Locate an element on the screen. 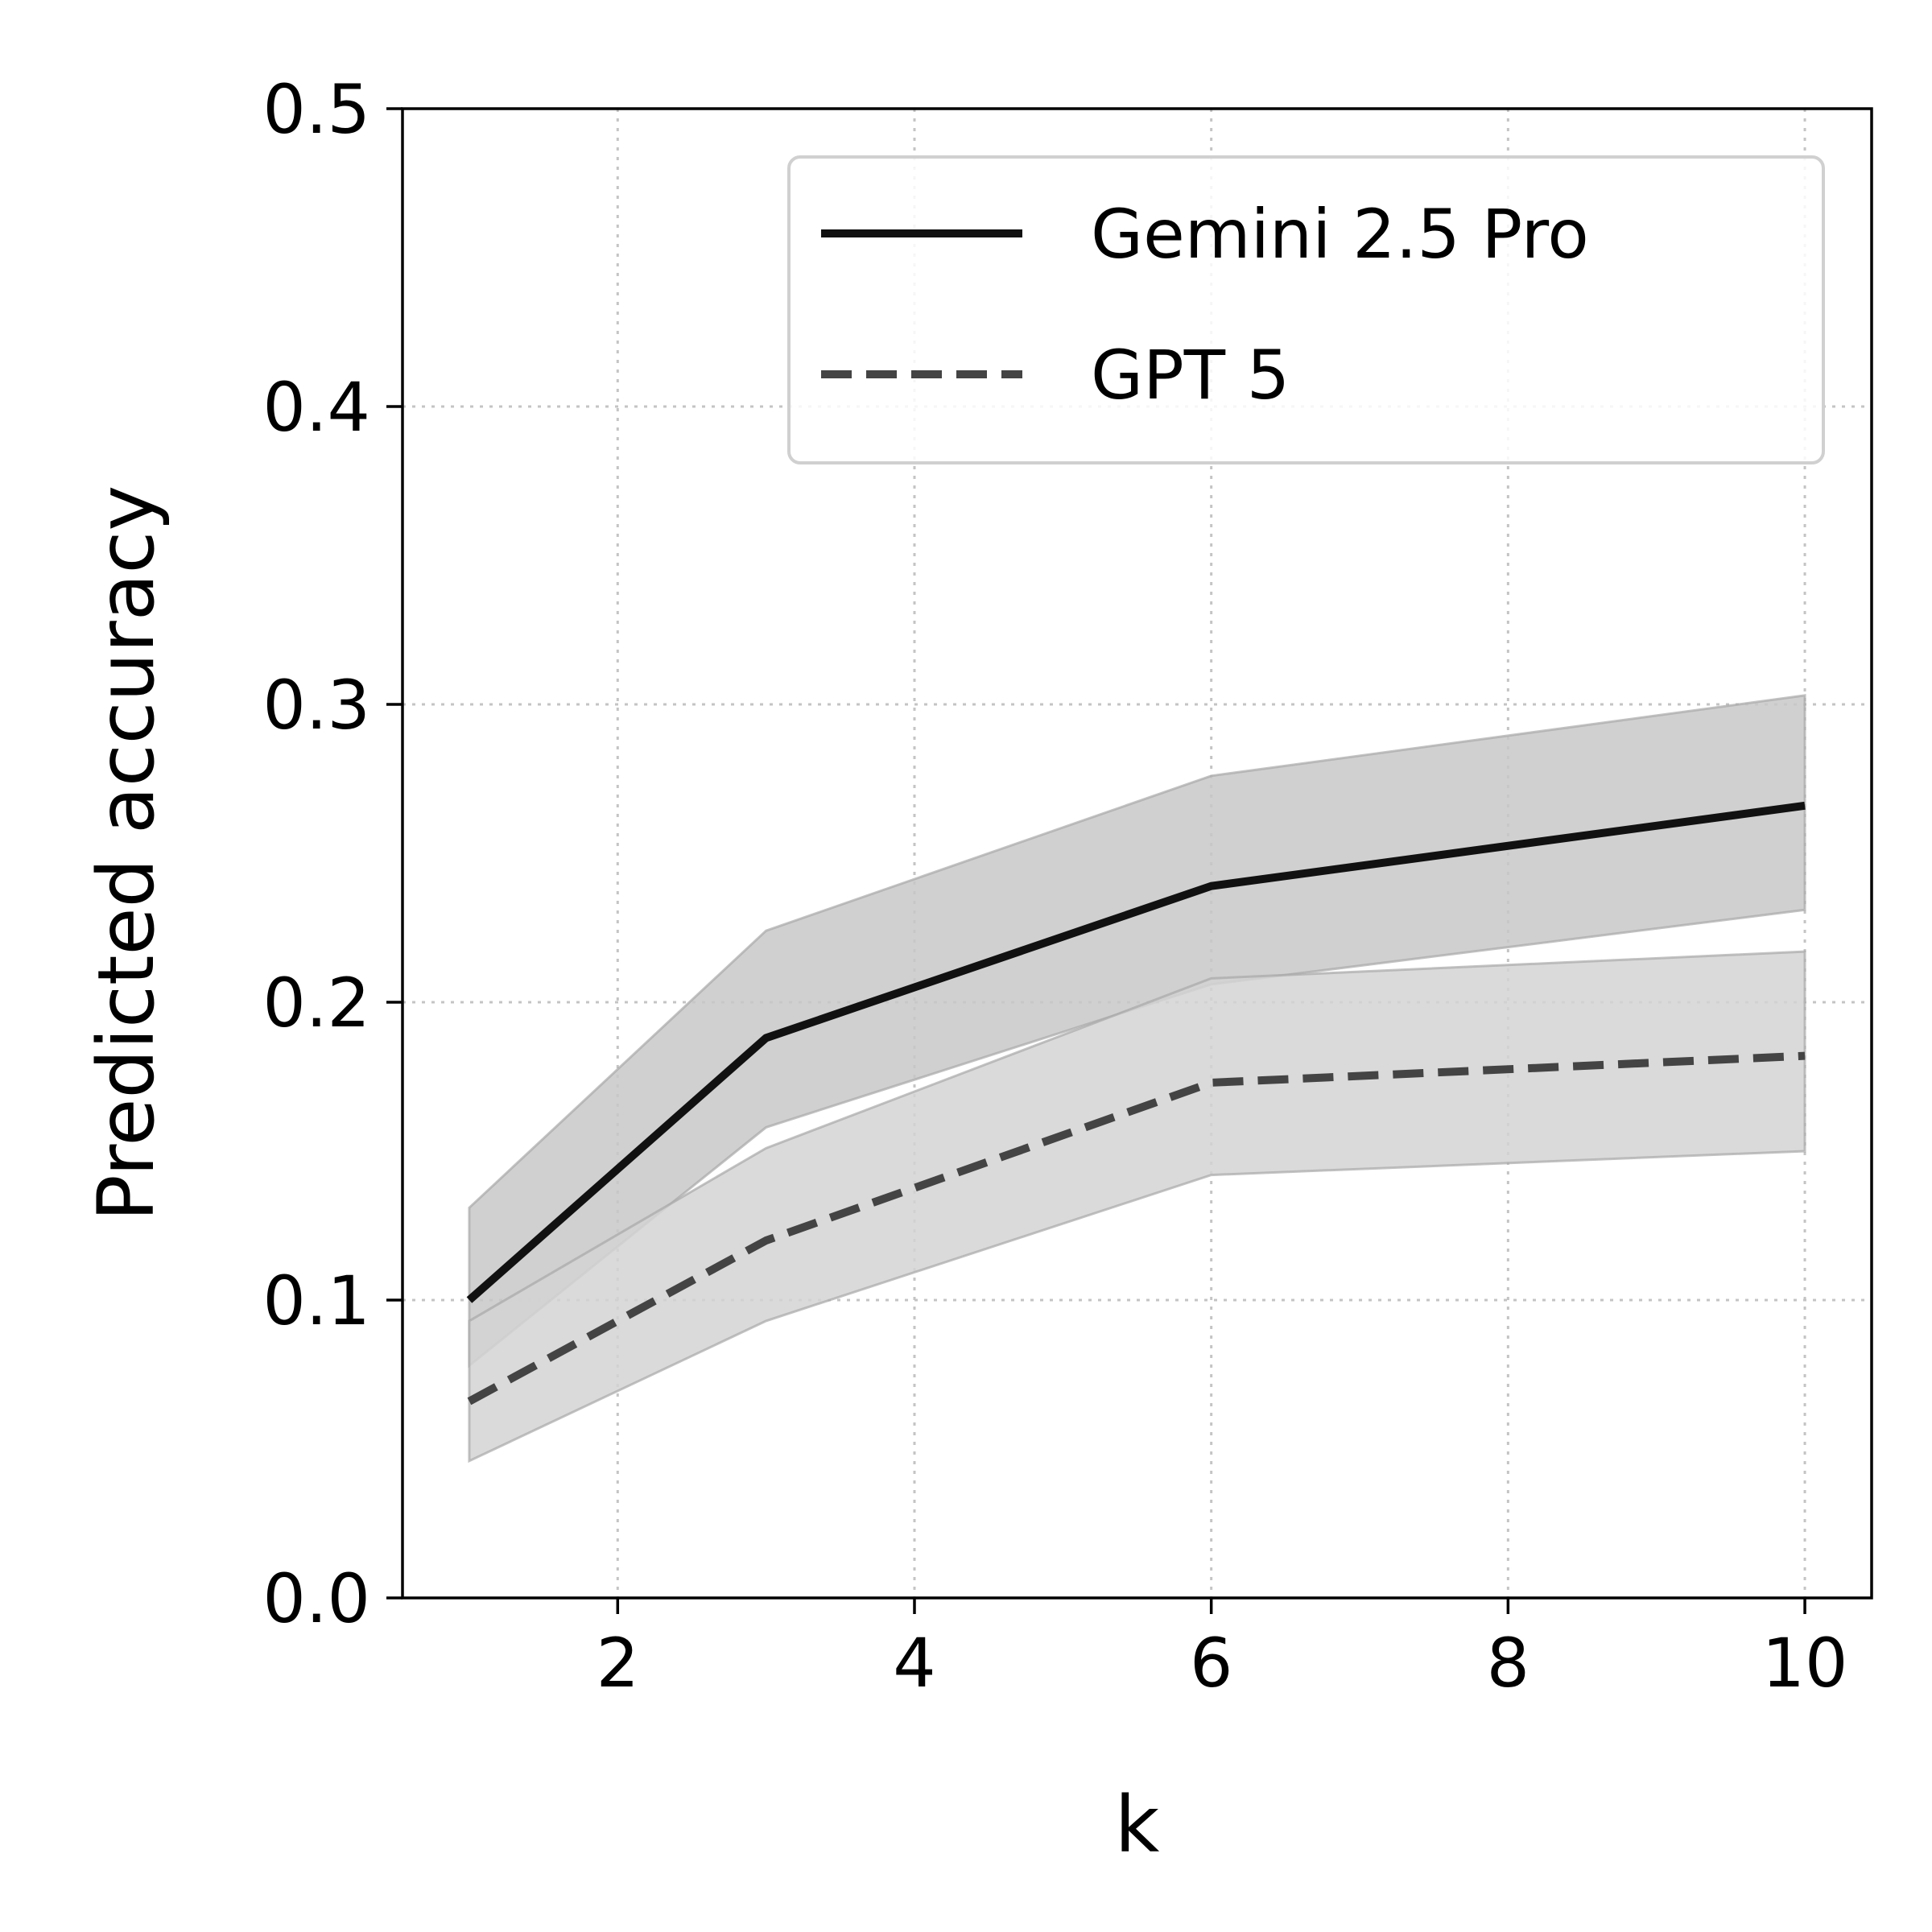 Image resolution: width=1932 pixels, height=1932 pixels. legend: Gemini 2.5 Pro GPT 5 is located at coordinates (1306, 309).